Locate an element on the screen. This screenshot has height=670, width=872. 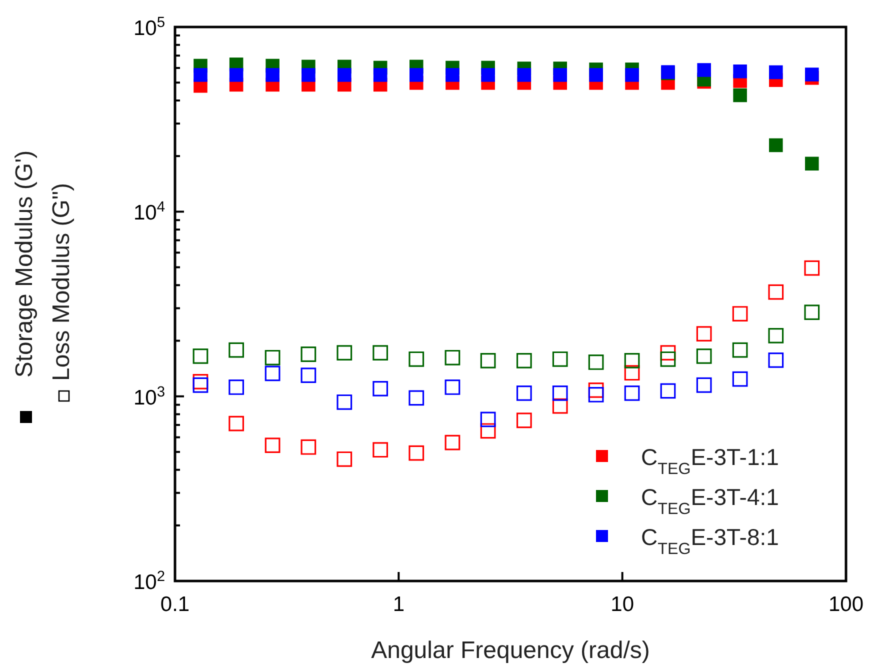
x-tick-label: 100 is located at coordinates (846, 604).